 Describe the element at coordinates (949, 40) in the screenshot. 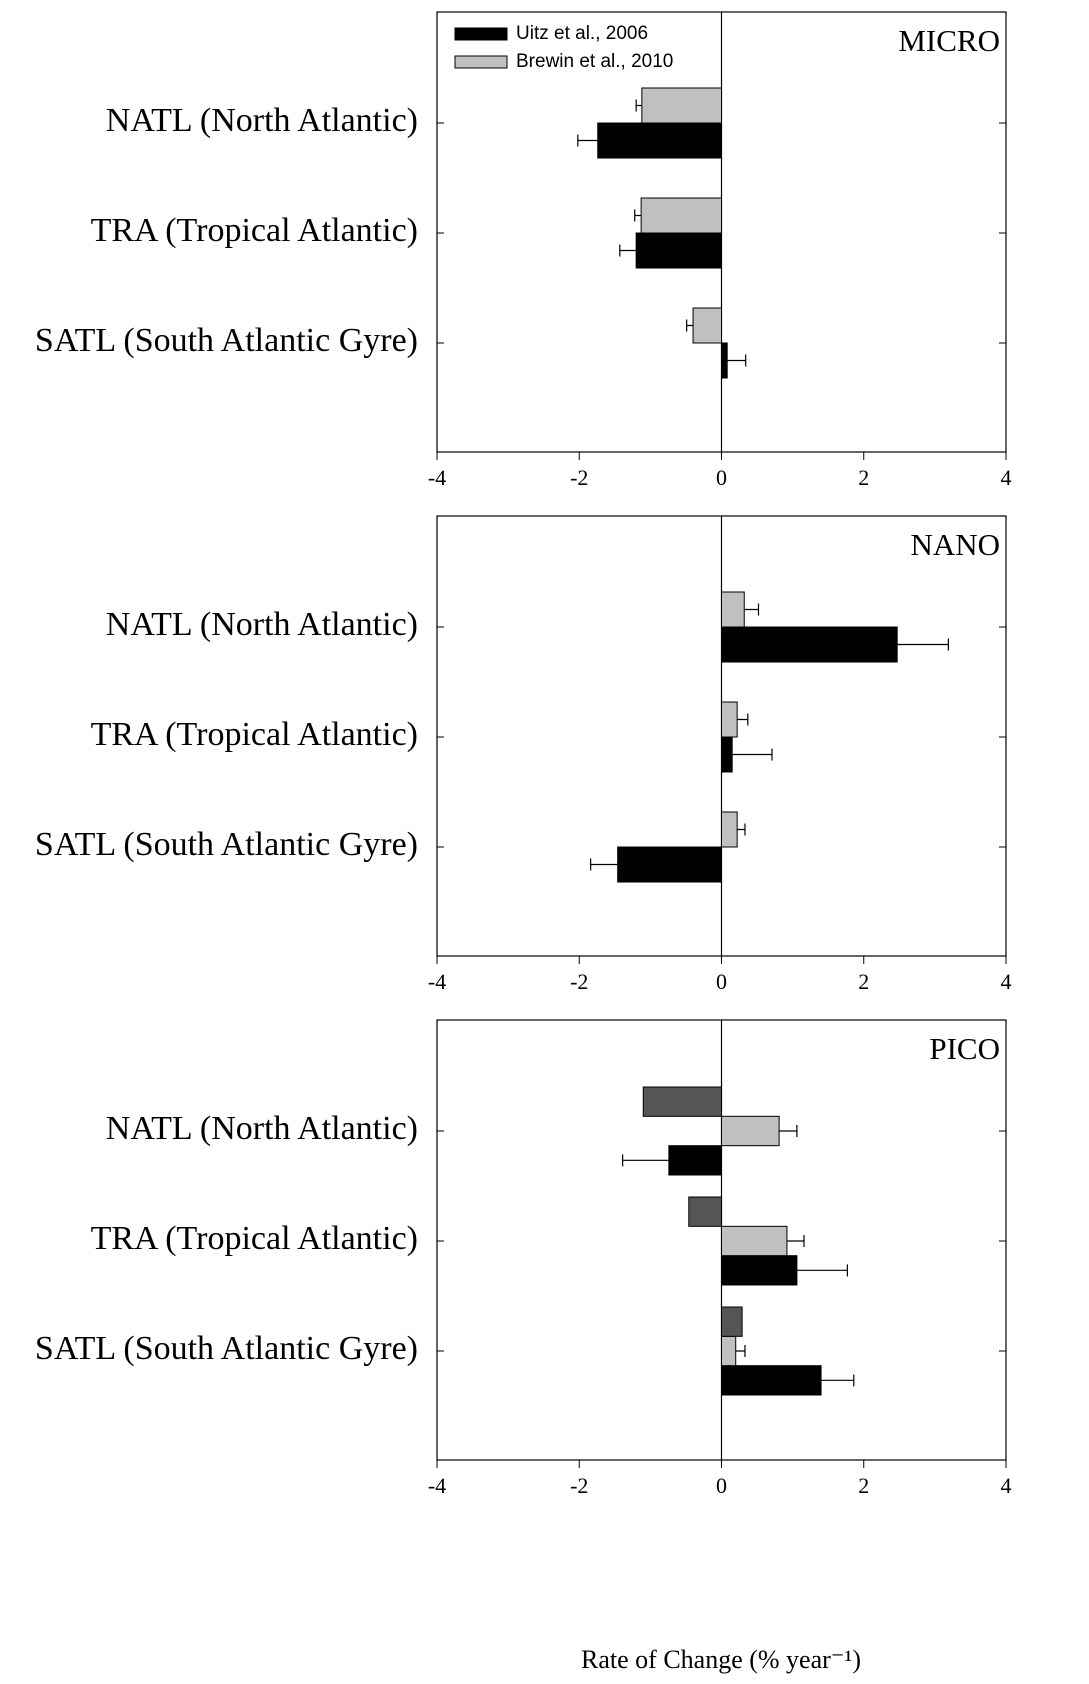

I see `panel-title: MICRO` at that location.